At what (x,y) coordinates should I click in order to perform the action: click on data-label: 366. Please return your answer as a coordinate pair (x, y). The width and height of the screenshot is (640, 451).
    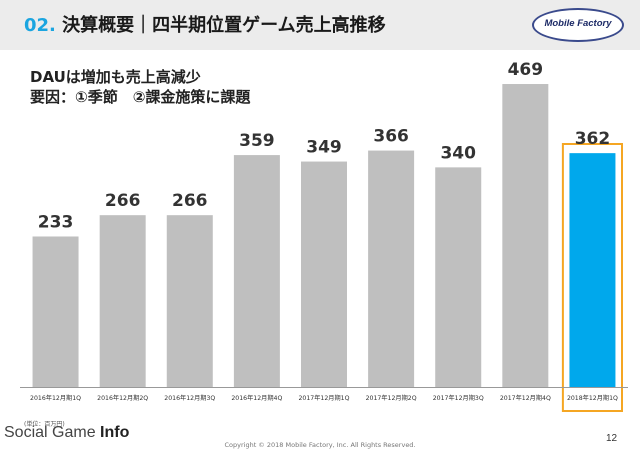
    Looking at the image, I should click on (391, 137).